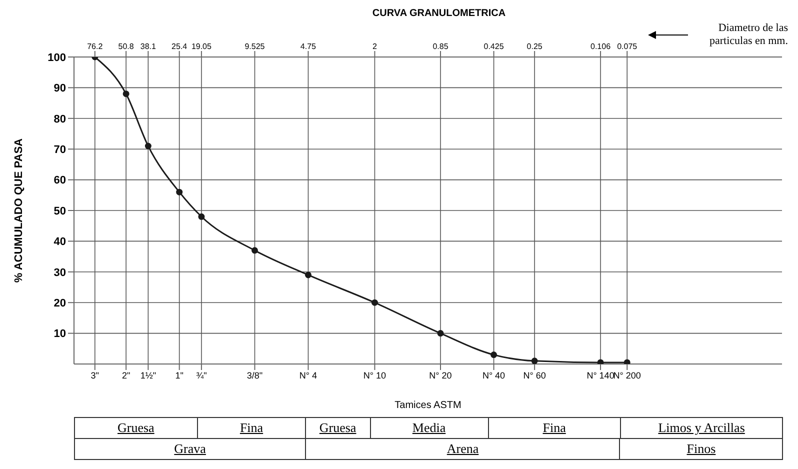 The width and height of the screenshot is (798, 469). I want to click on x-tick-label: 0.85, so click(440, 46).